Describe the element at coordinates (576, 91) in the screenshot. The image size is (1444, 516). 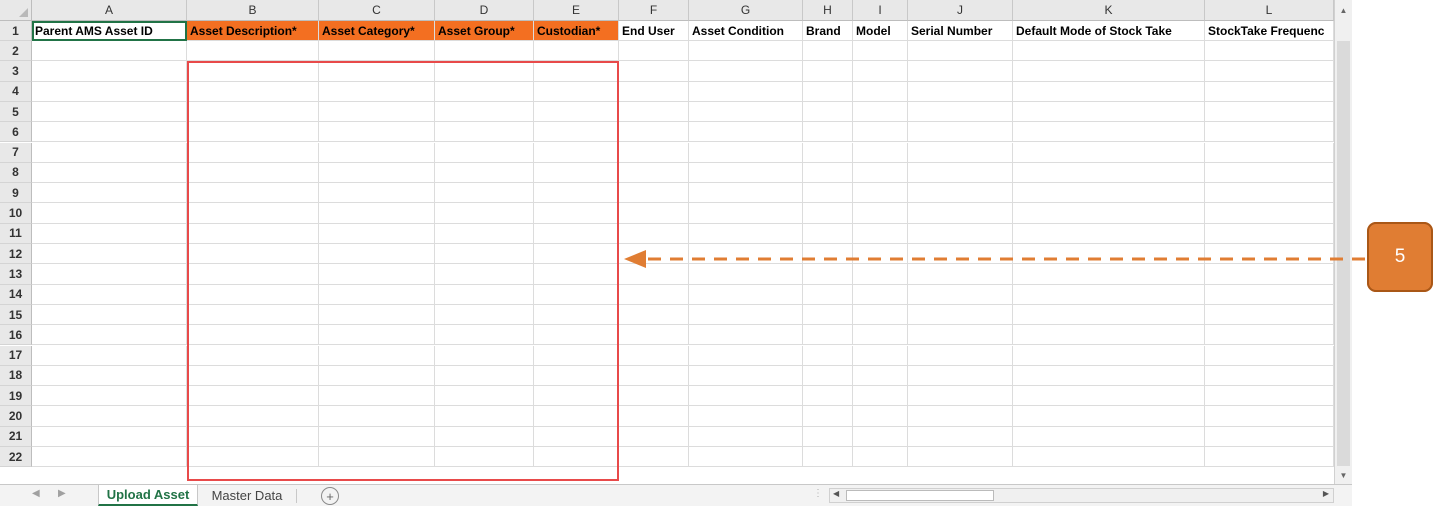
I see `cell-e4` at that location.